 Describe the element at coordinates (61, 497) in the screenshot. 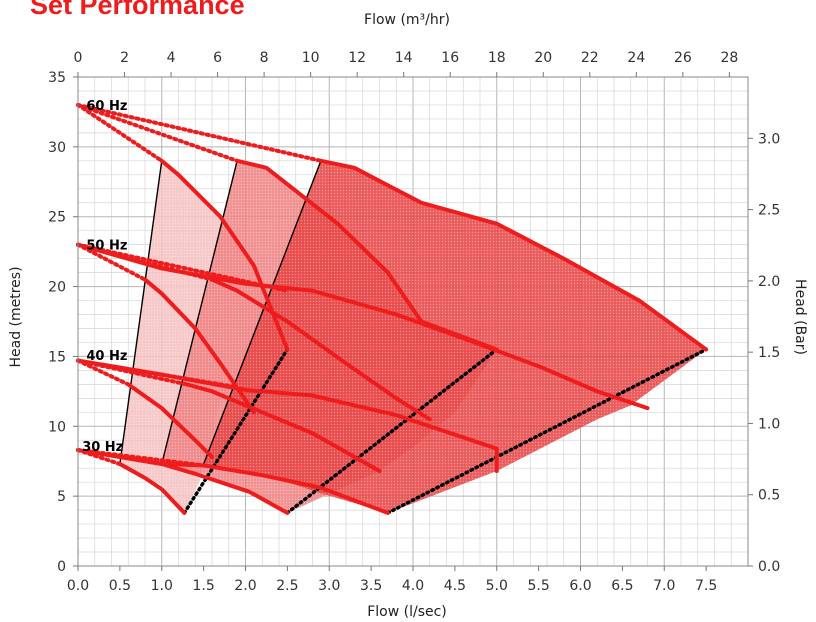

I see `y-tick-label: 5` at that location.